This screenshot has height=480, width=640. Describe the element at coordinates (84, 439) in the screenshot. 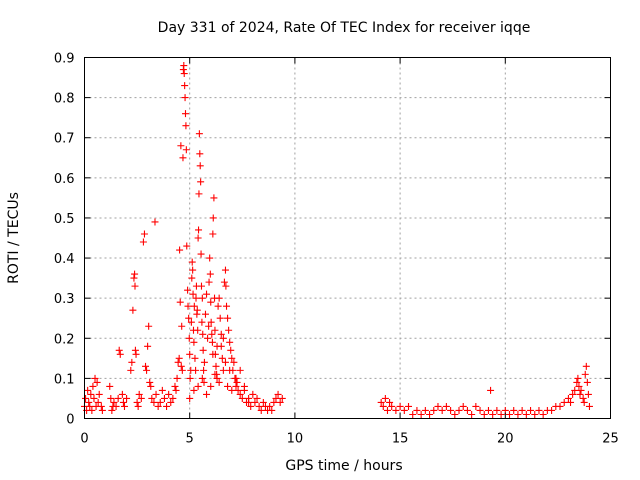

I see `x-tick-label: 0` at that location.